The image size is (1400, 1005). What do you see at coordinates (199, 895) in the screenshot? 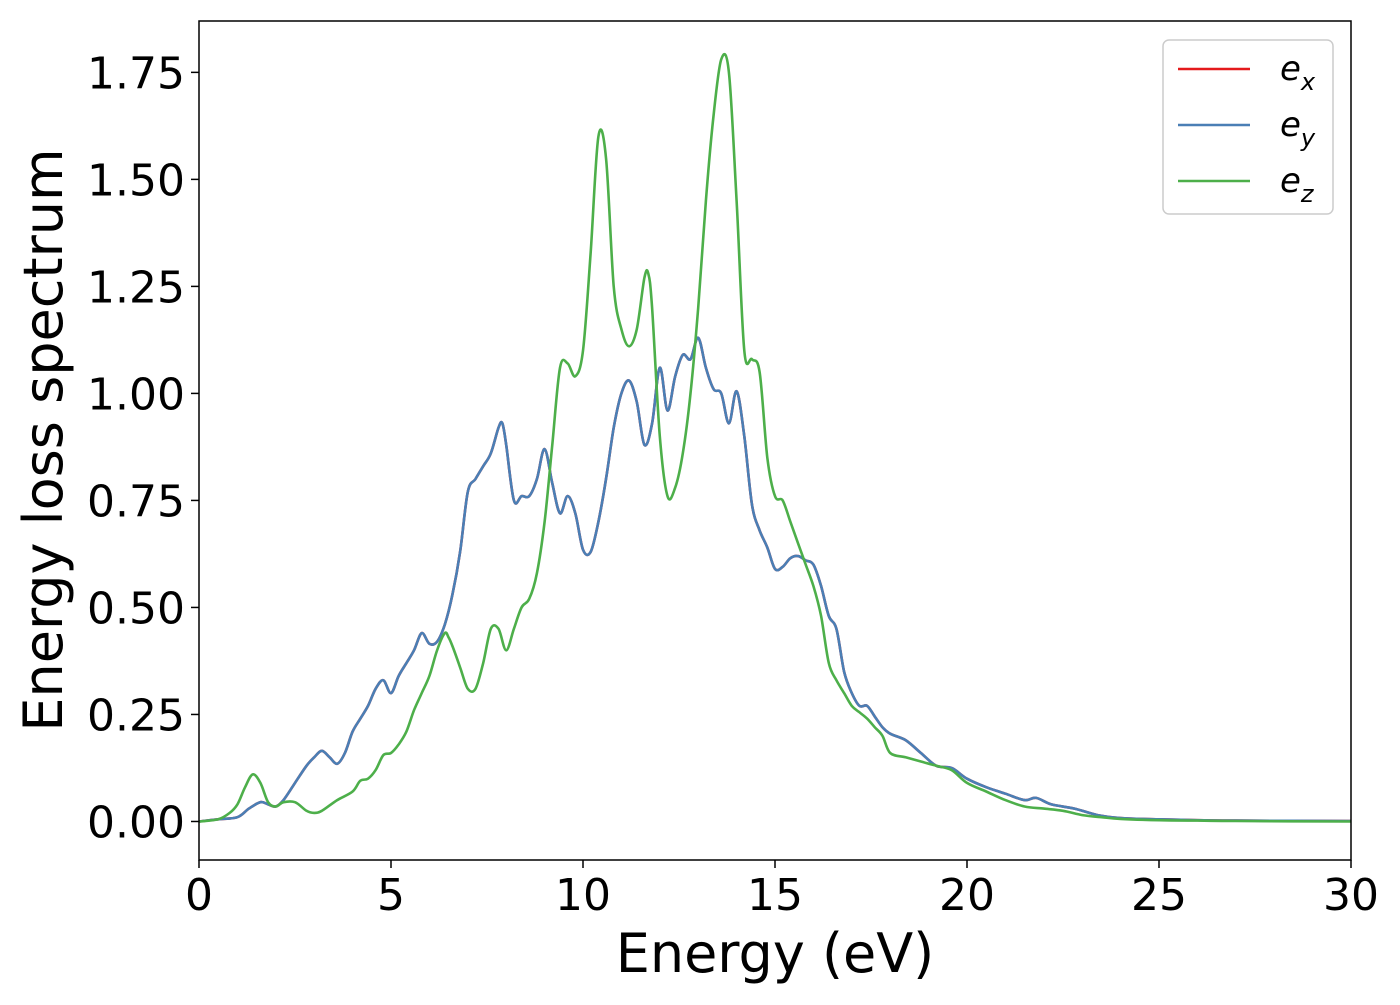
I see `x-tick-label: 0` at bounding box center [199, 895].